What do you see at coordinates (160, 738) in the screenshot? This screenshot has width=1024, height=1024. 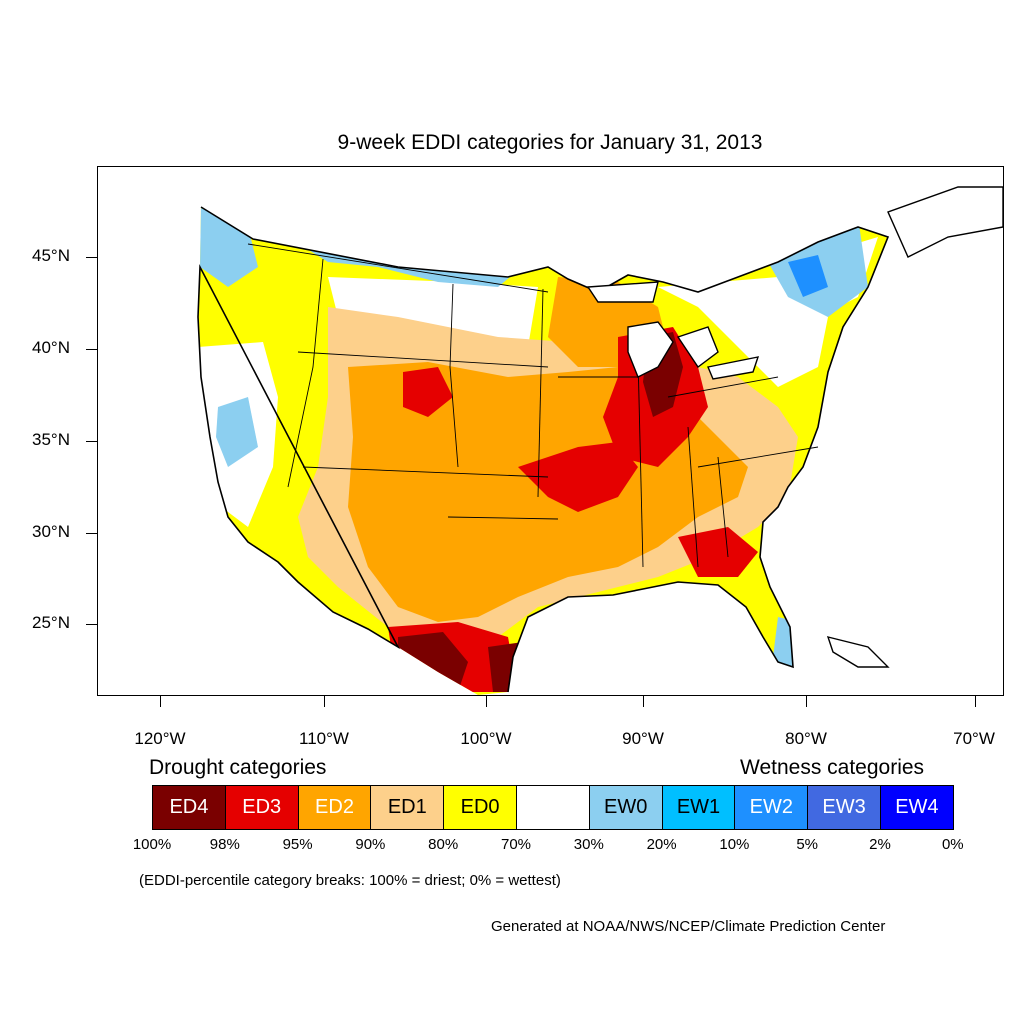 I see `x-axis-label: 120°W` at bounding box center [160, 738].